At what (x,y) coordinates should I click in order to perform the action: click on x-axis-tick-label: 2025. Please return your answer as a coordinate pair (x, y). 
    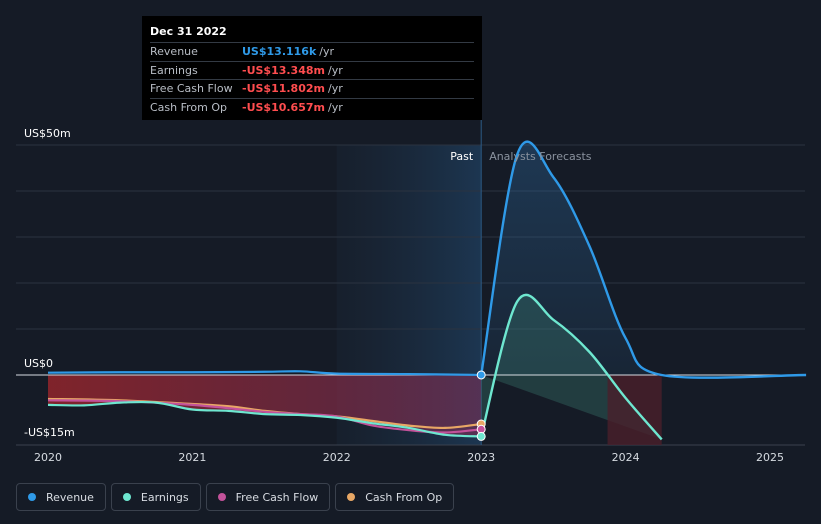
    Looking at the image, I should click on (770, 457).